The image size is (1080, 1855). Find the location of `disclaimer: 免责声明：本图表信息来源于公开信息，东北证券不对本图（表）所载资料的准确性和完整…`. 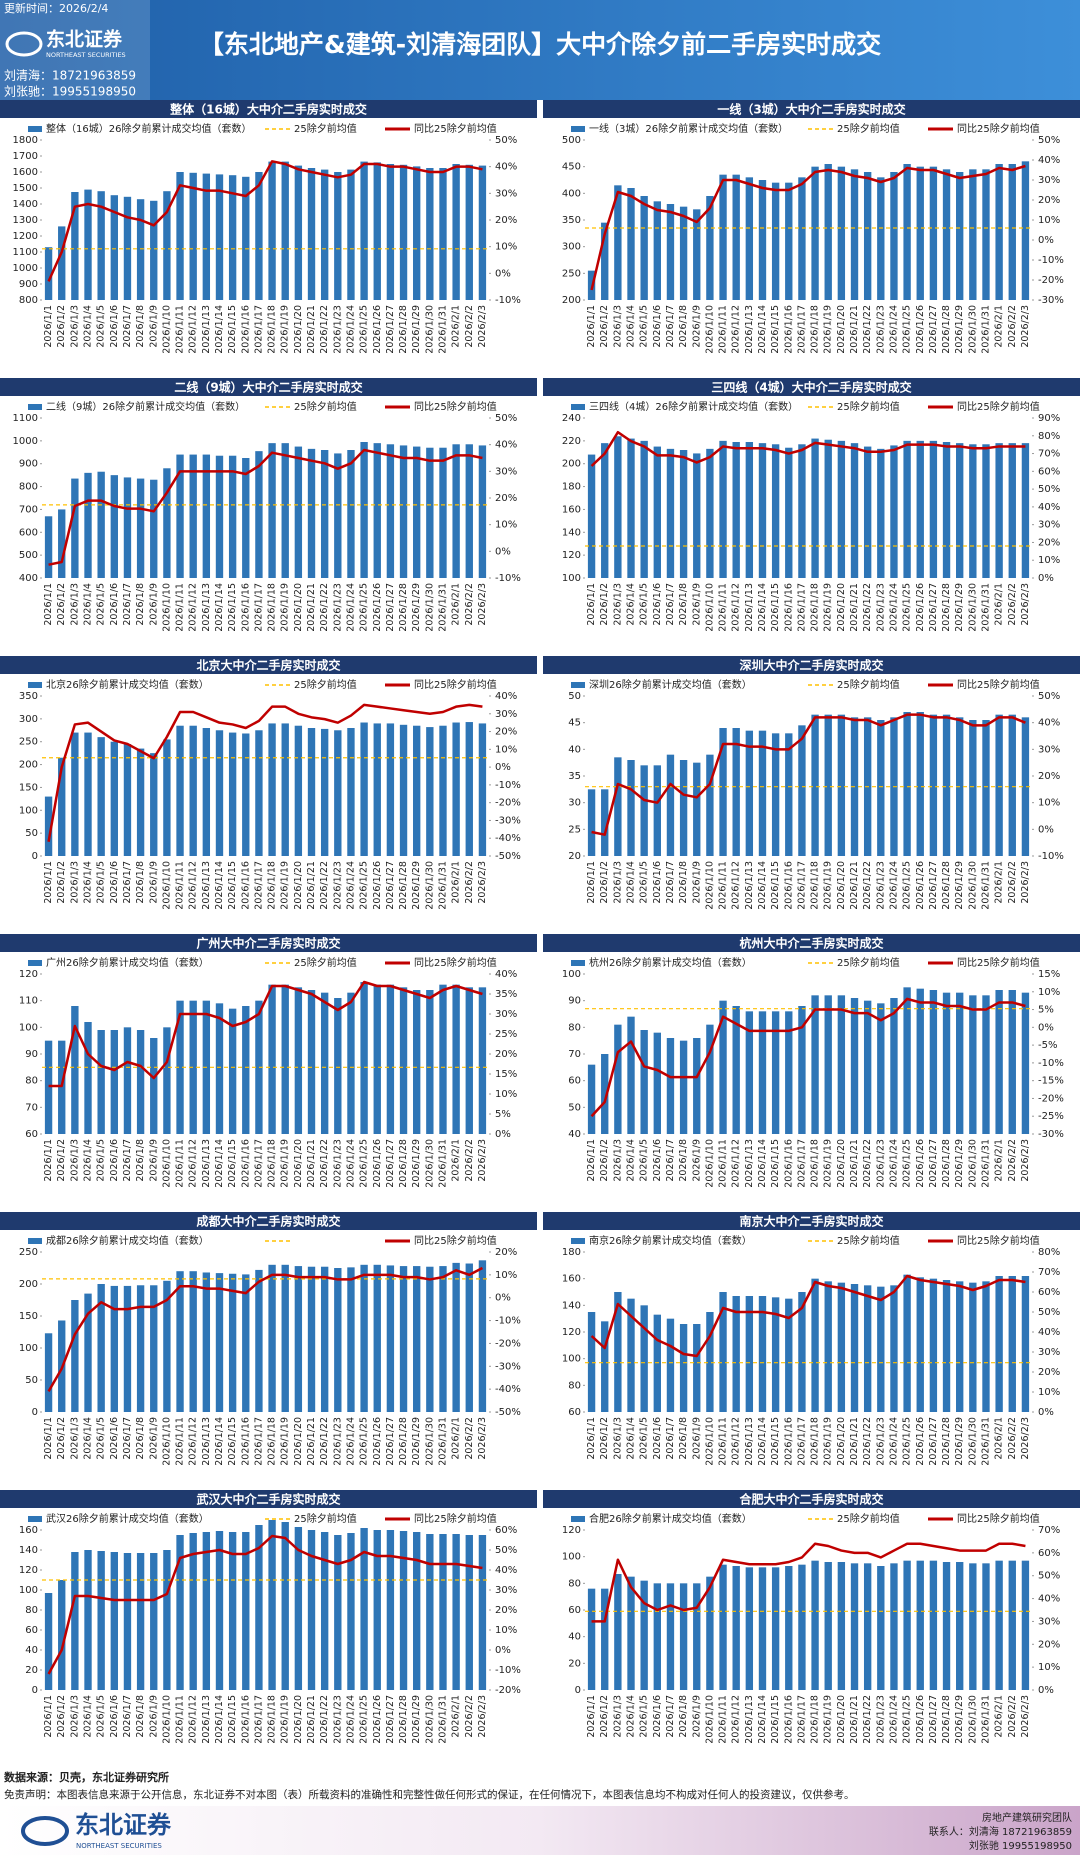

disclaimer: 免责声明：本图表信息来源于公开信息，东北证券不对本图（表）所载资料的准确性和完整… is located at coordinates (429, 1794).